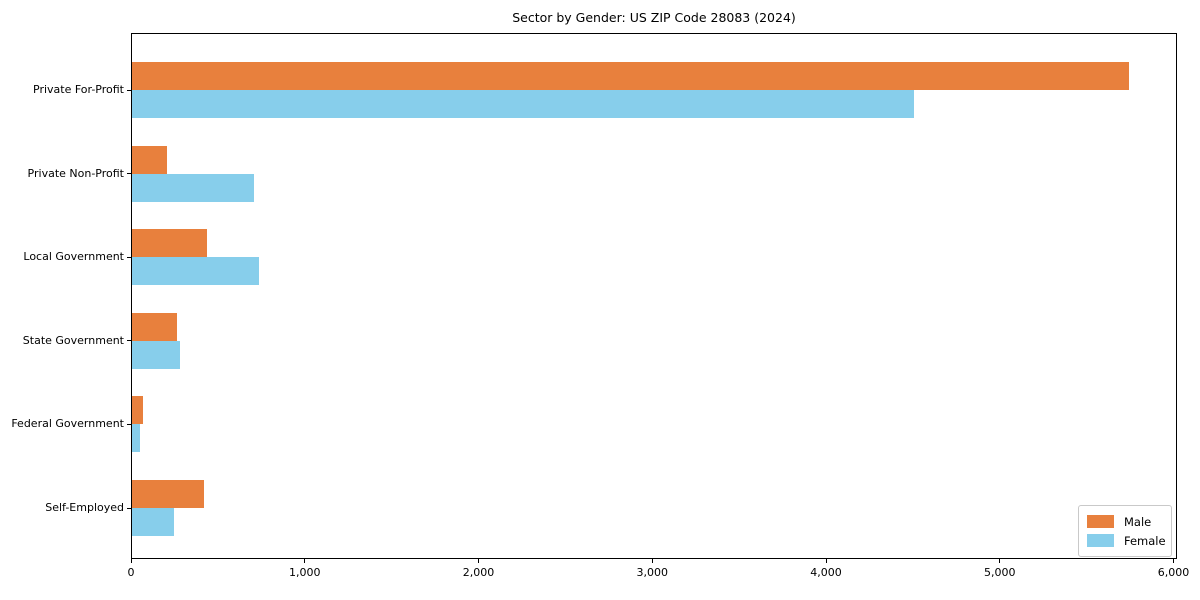  I want to click on y-axis-category-label: State Government, so click(73, 340).